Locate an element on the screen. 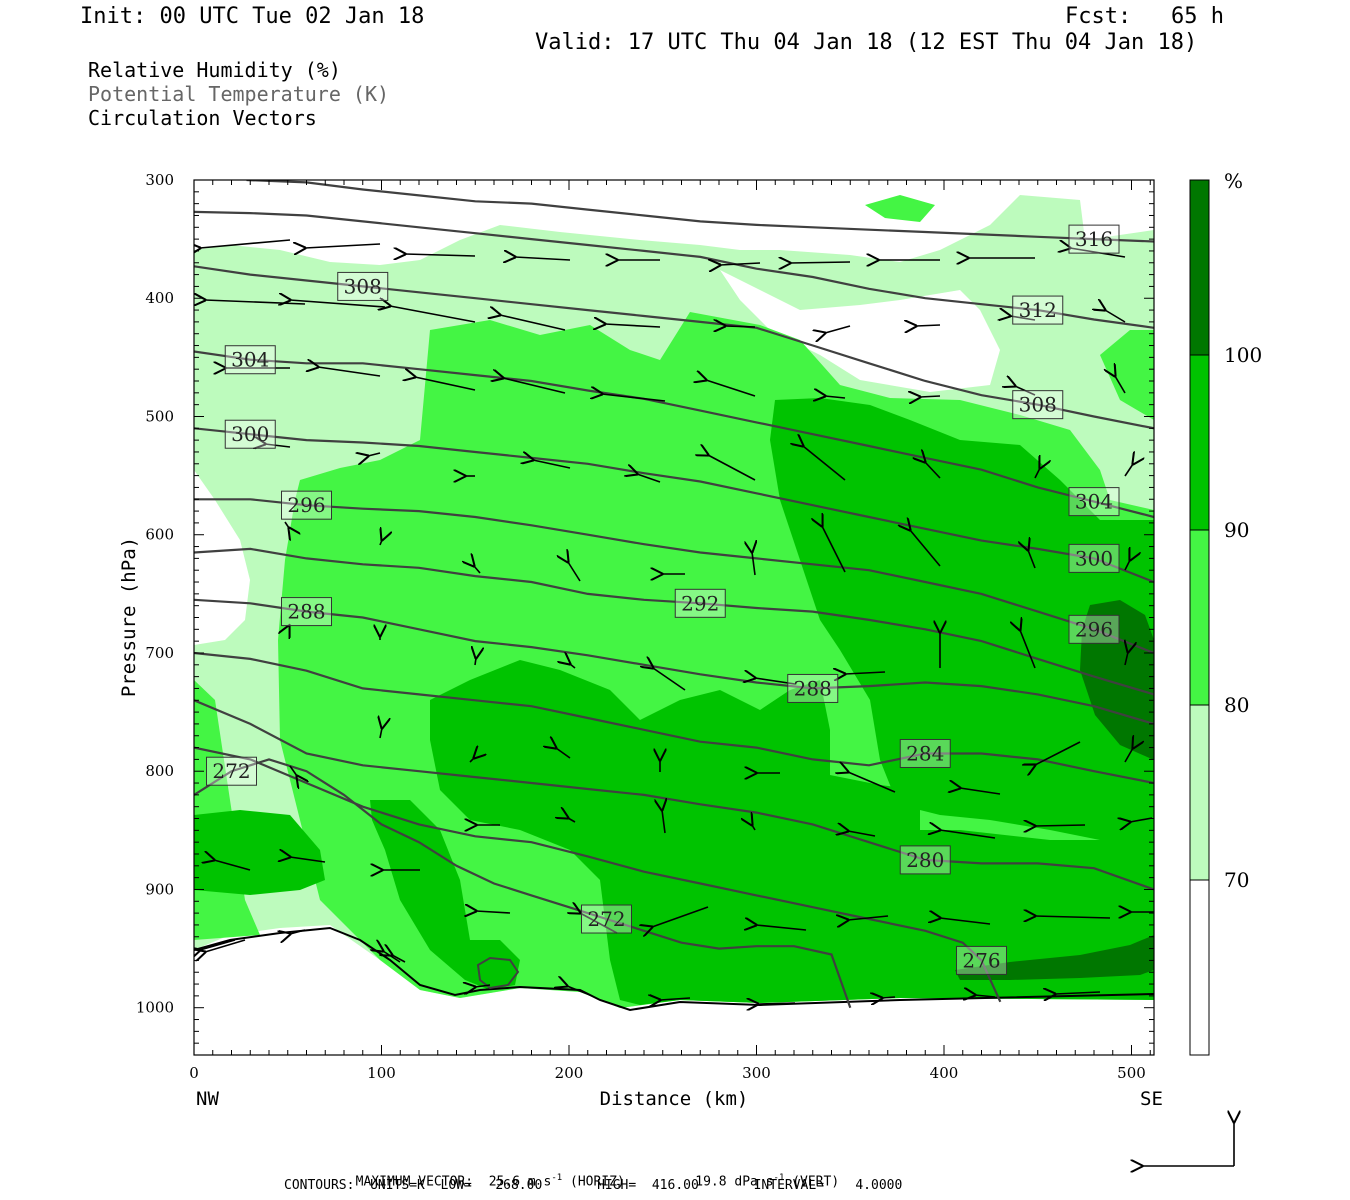  contour-label-296: 296 is located at coordinates (1094, 629).